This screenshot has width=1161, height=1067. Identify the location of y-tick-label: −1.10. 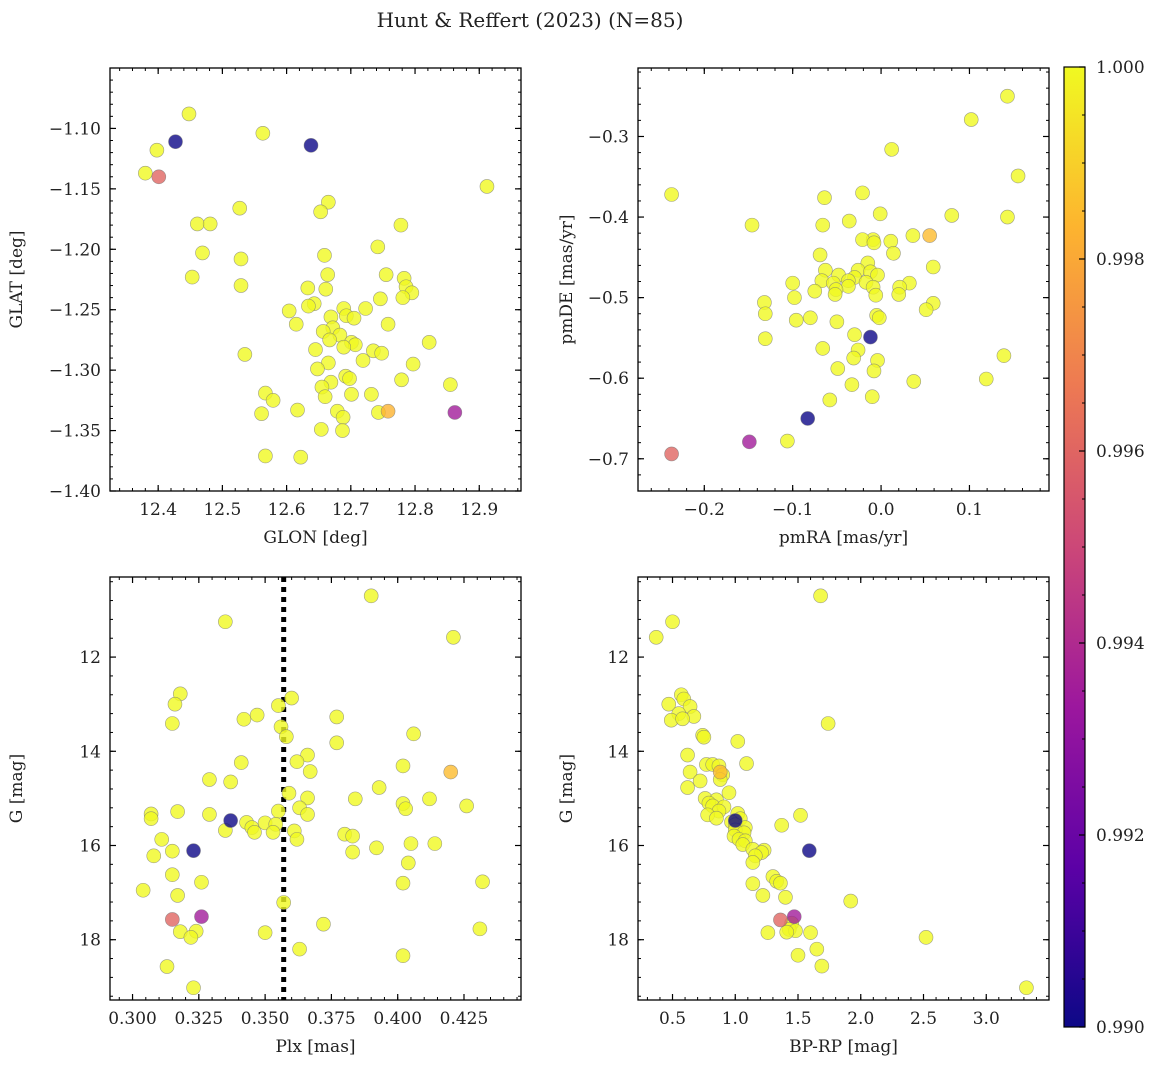
(75, 129).